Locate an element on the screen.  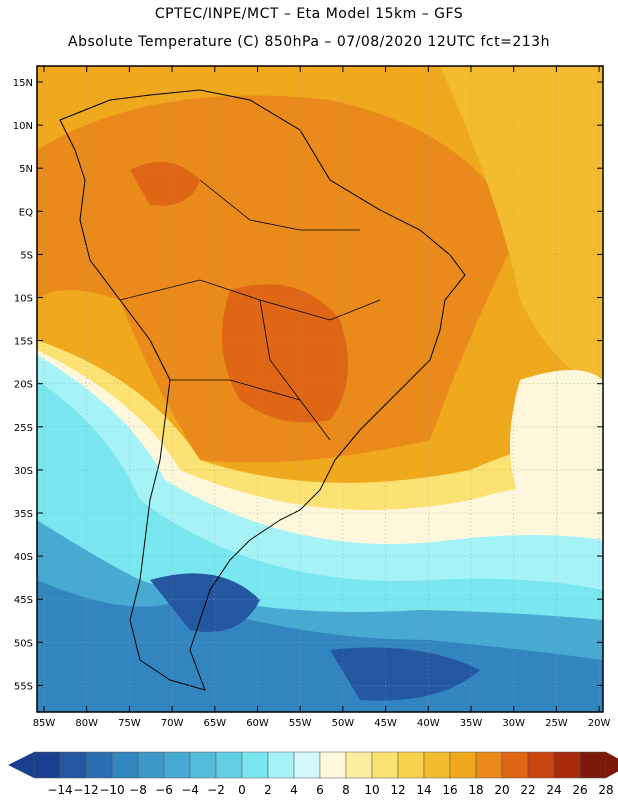
figure-title: CPTEC/INPE/MCT – Eta Model 15km – GFS is located at coordinates (309, 14).